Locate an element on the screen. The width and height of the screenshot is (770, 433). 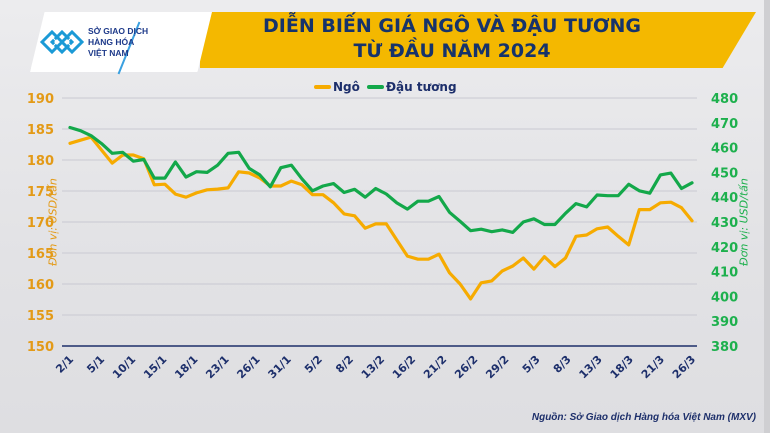
legend-item-corn: Ngô is located at coordinates (337, 87).